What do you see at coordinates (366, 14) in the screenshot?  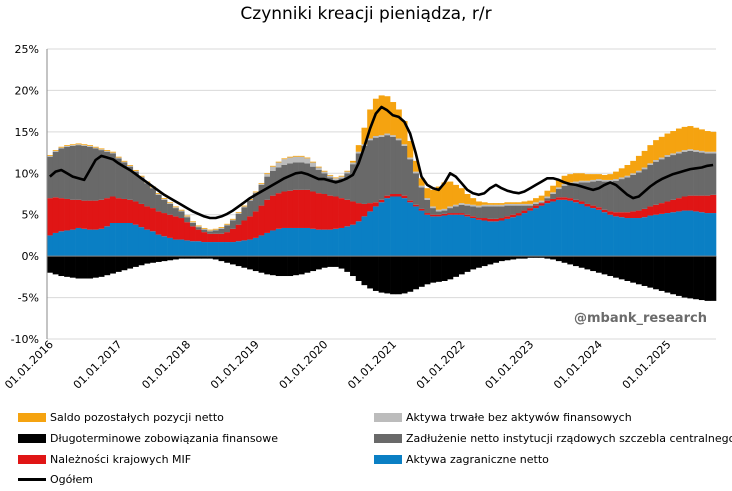 I see `chart-title: Czynniki kreacji pieniądza, r/r` at bounding box center [366, 14].